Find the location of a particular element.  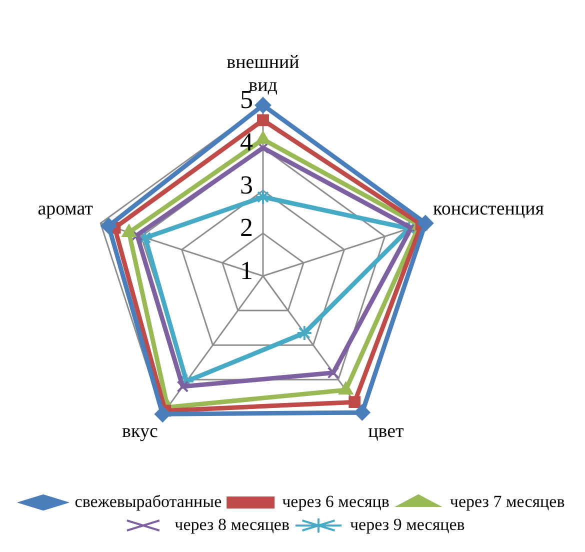

spoke-label: вкус is located at coordinates (140, 431).